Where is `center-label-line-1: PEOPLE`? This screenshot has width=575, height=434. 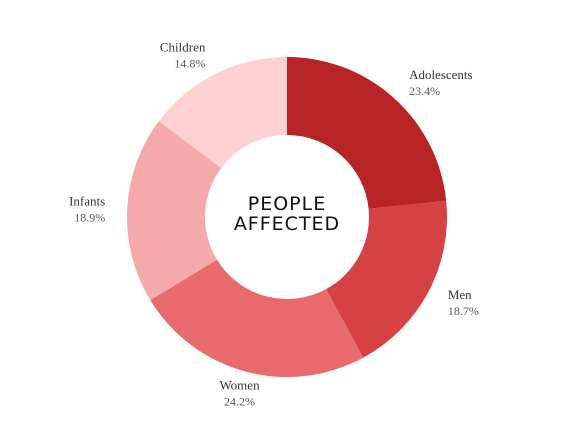
center-label-line-1: PEOPLE is located at coordinates (287, 204).